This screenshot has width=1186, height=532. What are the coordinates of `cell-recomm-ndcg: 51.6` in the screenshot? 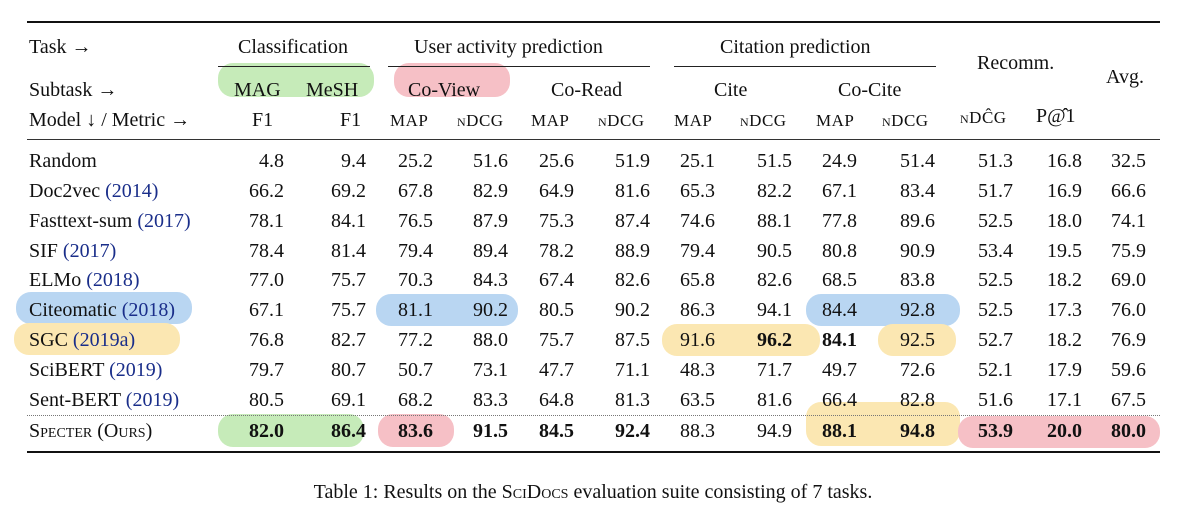 It's located at (995, 400).